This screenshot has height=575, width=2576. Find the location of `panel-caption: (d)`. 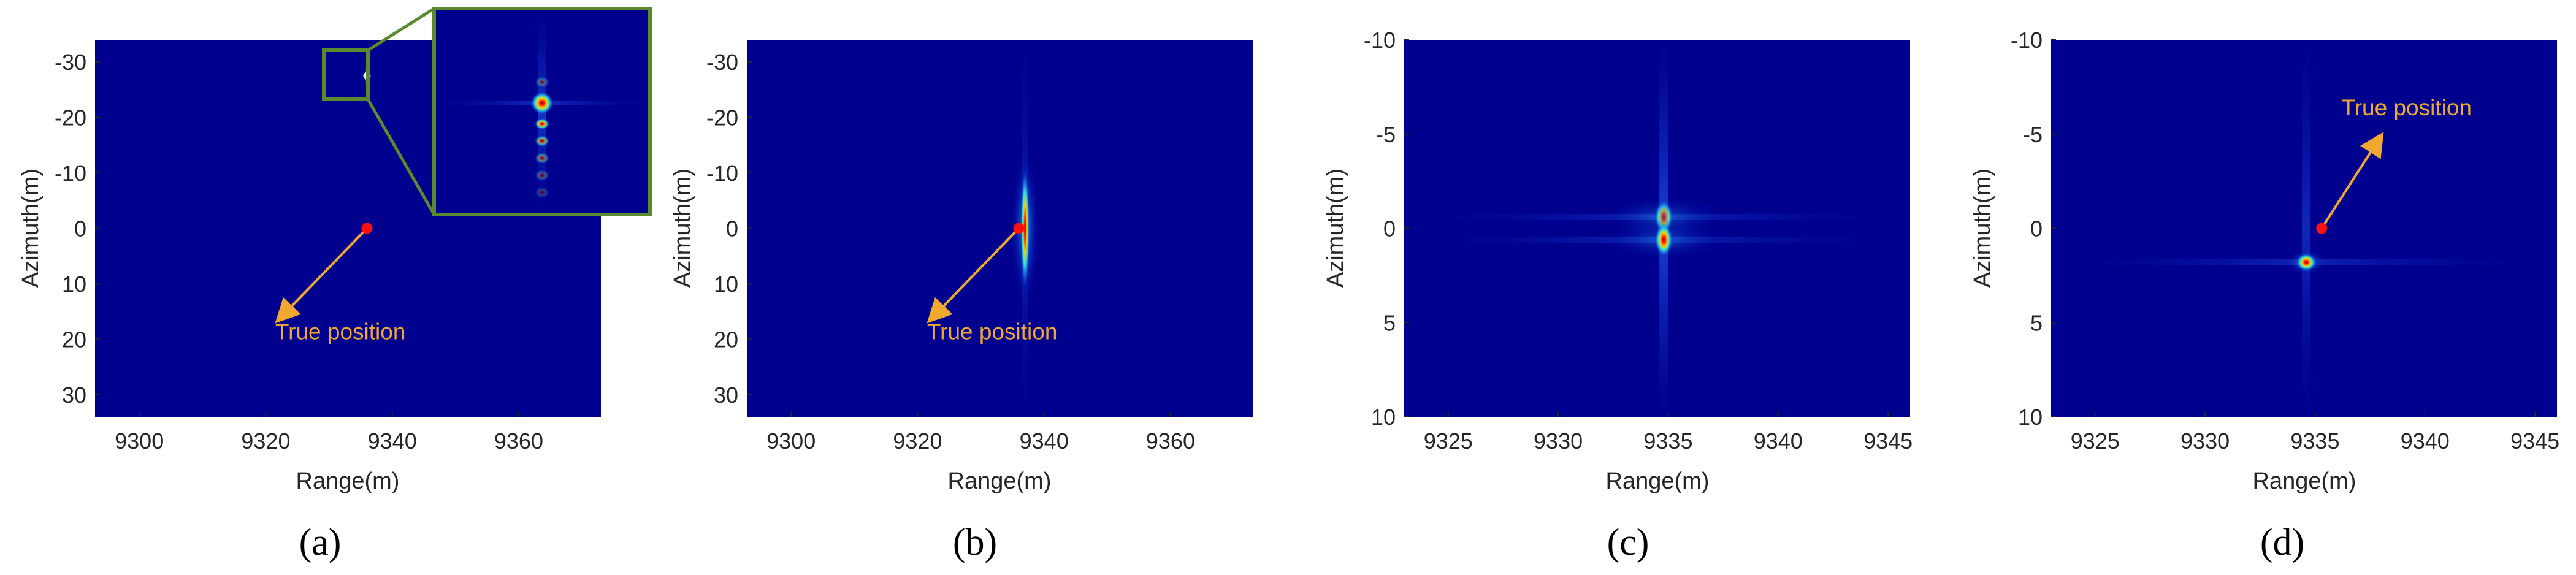

panel-caption: (d) is located at coordinates (2282, 542).